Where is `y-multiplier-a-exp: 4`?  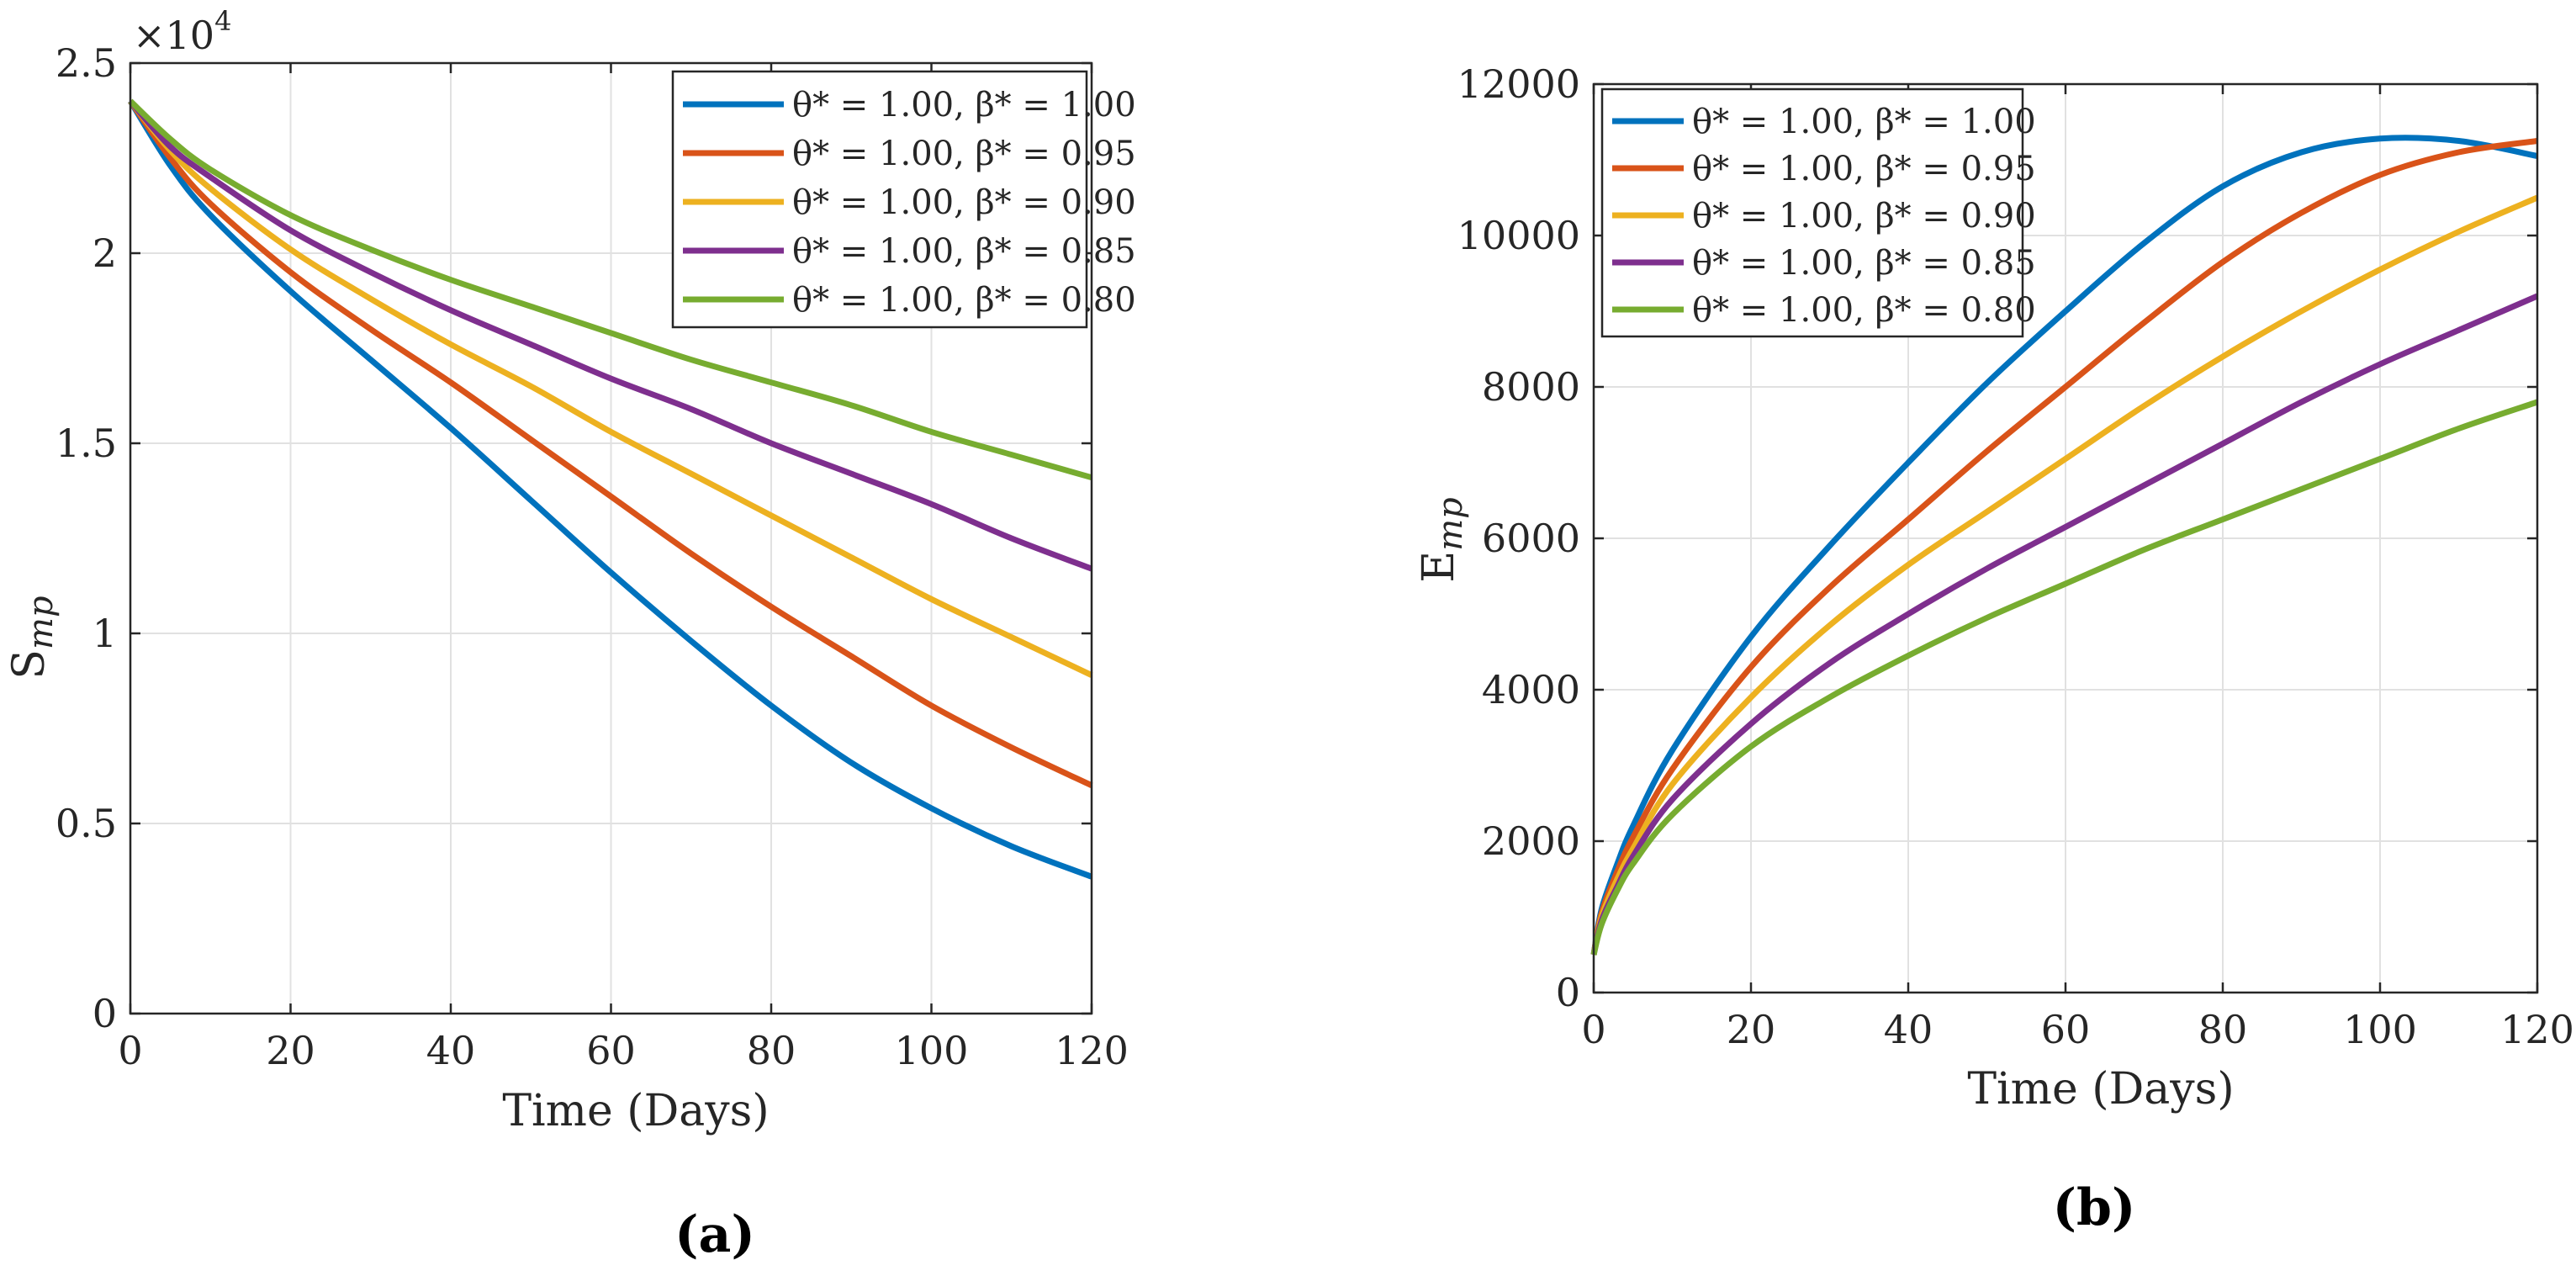
y-multiplier-a-exp: 4 is located at coordinates (222, 21).